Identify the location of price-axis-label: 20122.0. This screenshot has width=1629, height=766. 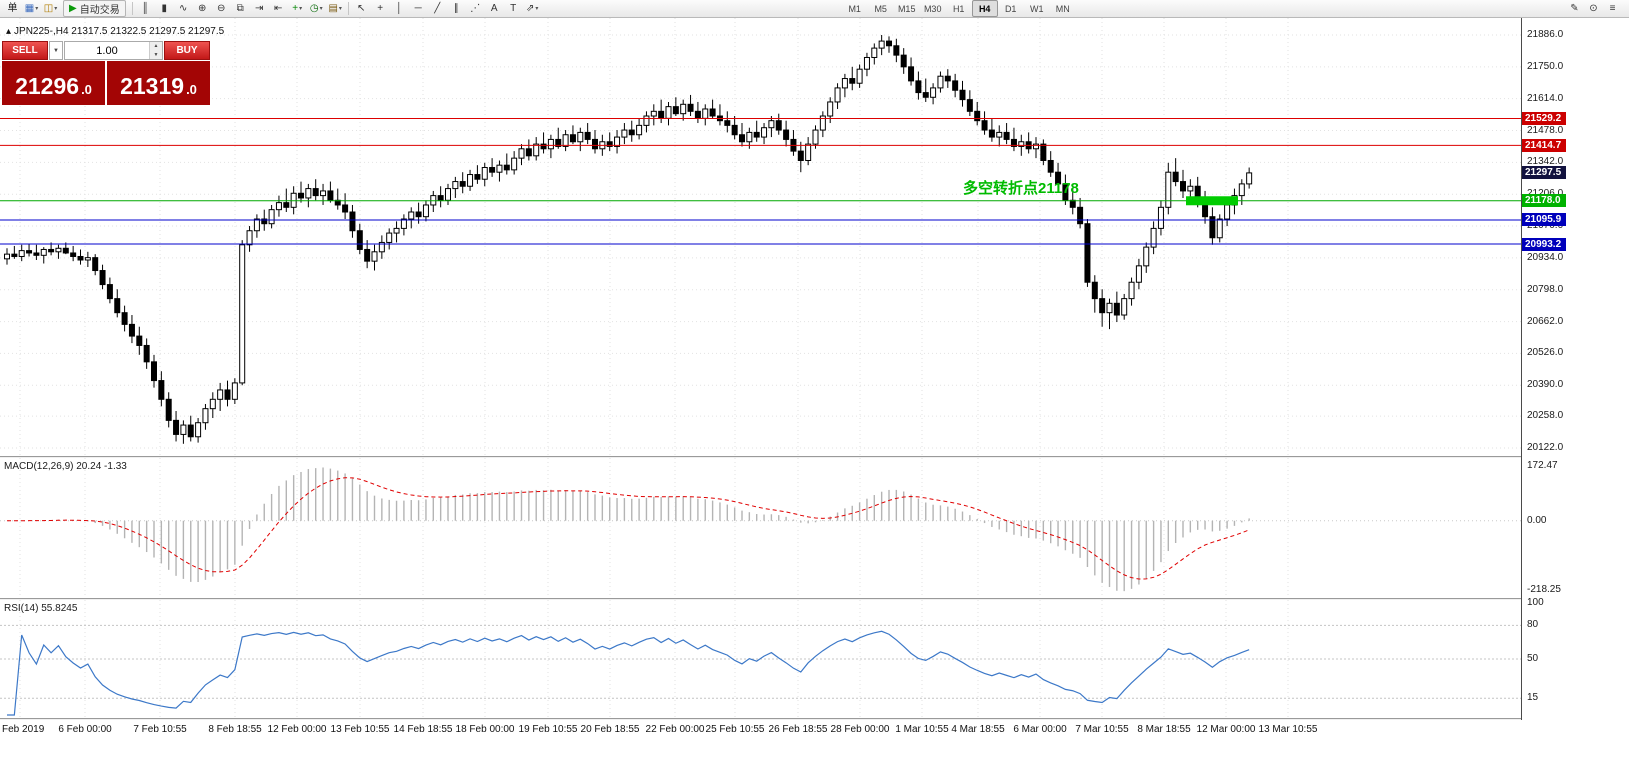
(1545, 447).